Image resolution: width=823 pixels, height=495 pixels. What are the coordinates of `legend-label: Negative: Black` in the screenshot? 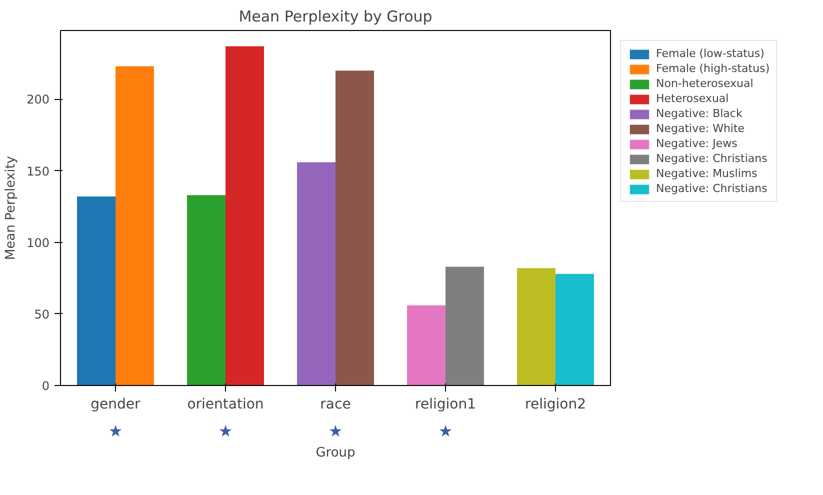 It's located at (699, 113).